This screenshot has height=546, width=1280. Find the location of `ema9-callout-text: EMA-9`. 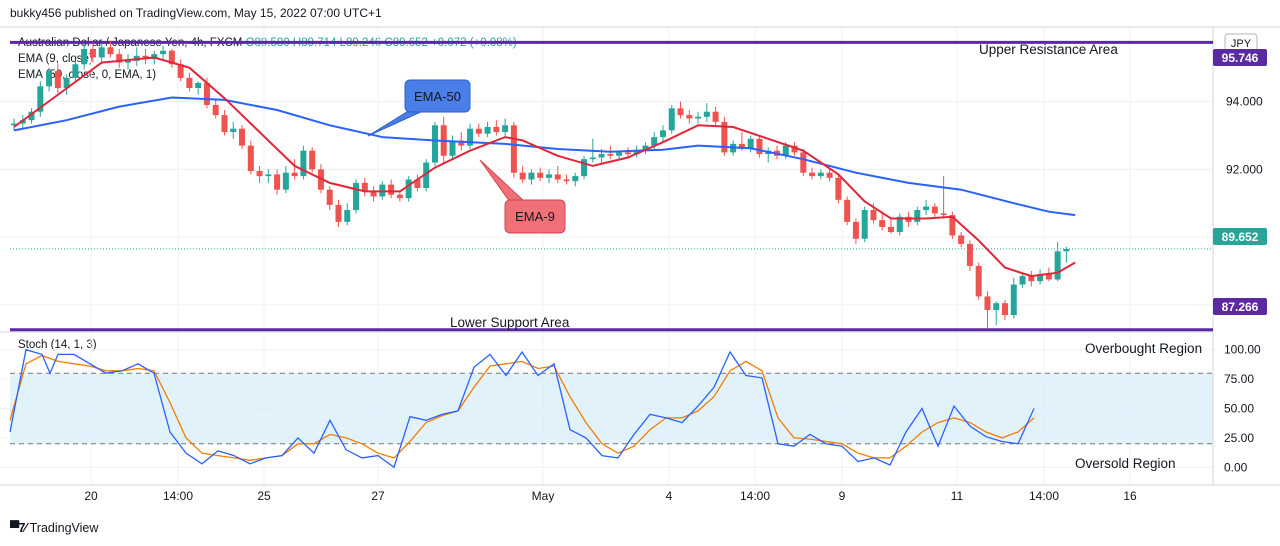

ema9-callout-text: EMA-9 is located at coordinates (535, 216).